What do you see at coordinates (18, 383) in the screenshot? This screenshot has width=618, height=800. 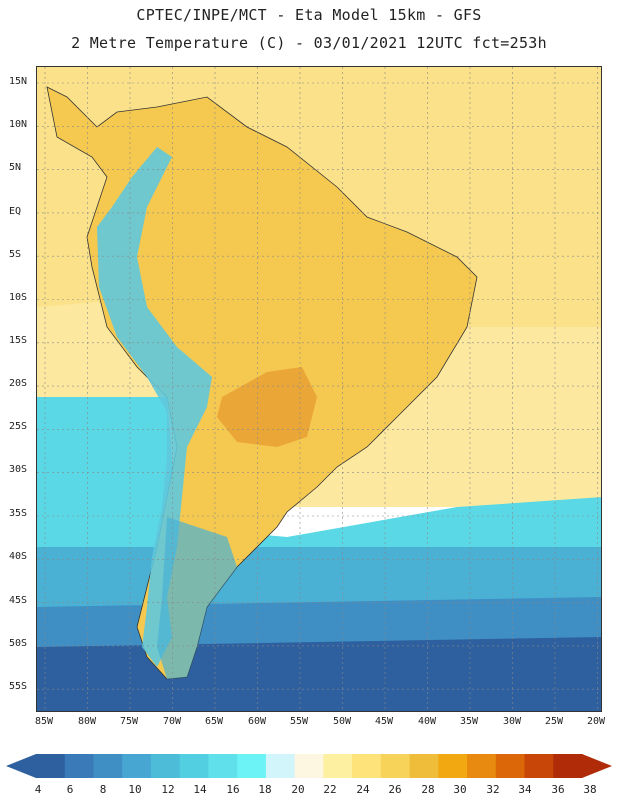 I see `lat-label: 20S` at bounding box center [18, 383].